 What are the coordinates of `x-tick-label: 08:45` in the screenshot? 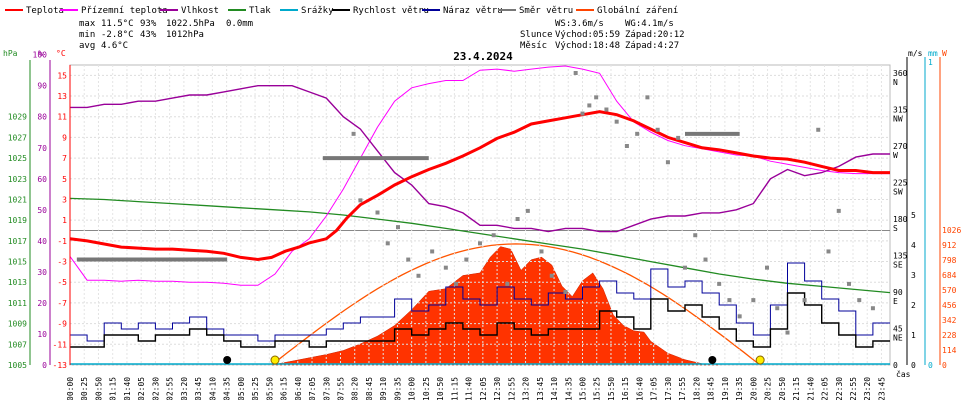 It's located at (369, 388).